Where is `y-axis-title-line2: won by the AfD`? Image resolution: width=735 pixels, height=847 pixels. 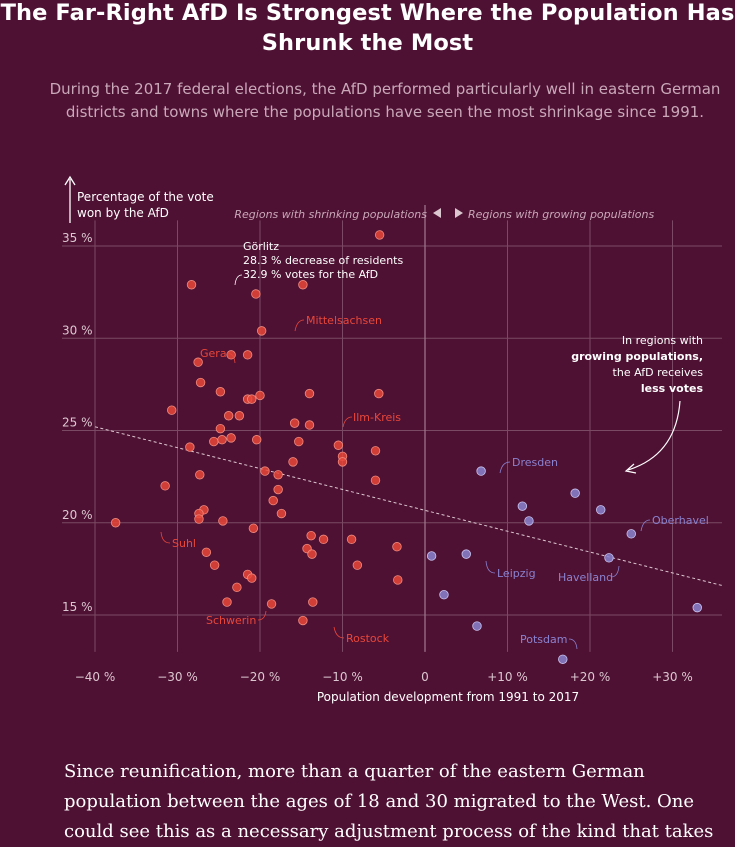 y-axis-title-line2: won by the AfD is located at coordinates (123, 213).